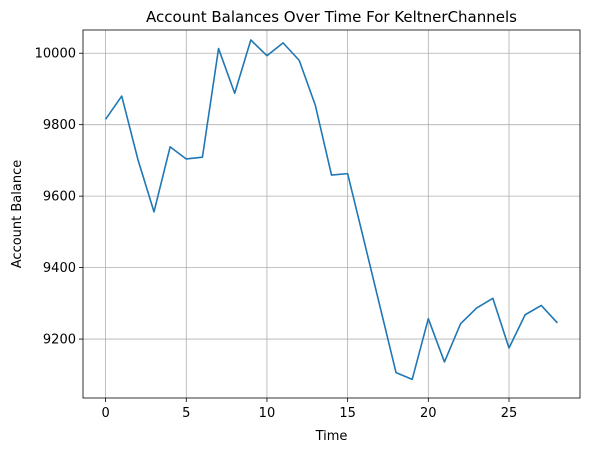  I want to click on x-tick-label: 0, so click(105, 413).